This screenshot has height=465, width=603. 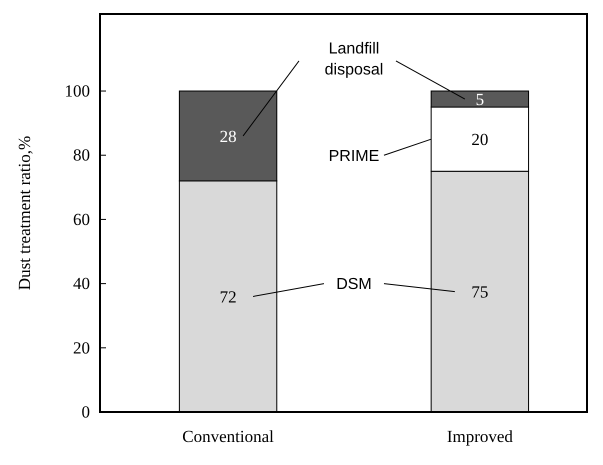 I want to click on y-tick-label: 20, so click(x=81, y=348).